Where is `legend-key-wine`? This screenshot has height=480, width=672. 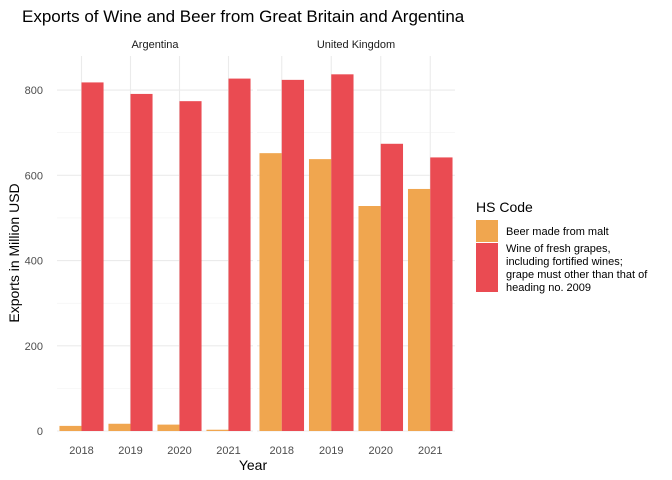
legend-key-wine is located at coordinates (487, 267).